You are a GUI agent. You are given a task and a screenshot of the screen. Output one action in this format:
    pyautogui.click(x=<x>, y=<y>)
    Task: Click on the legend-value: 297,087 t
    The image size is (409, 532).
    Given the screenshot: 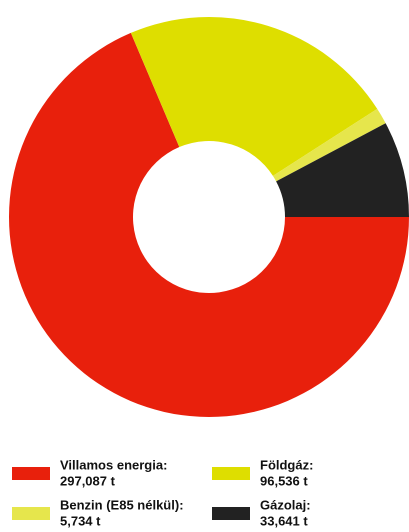 What is the action you would take?
    pyautogui.click(x=88, y=480)
    